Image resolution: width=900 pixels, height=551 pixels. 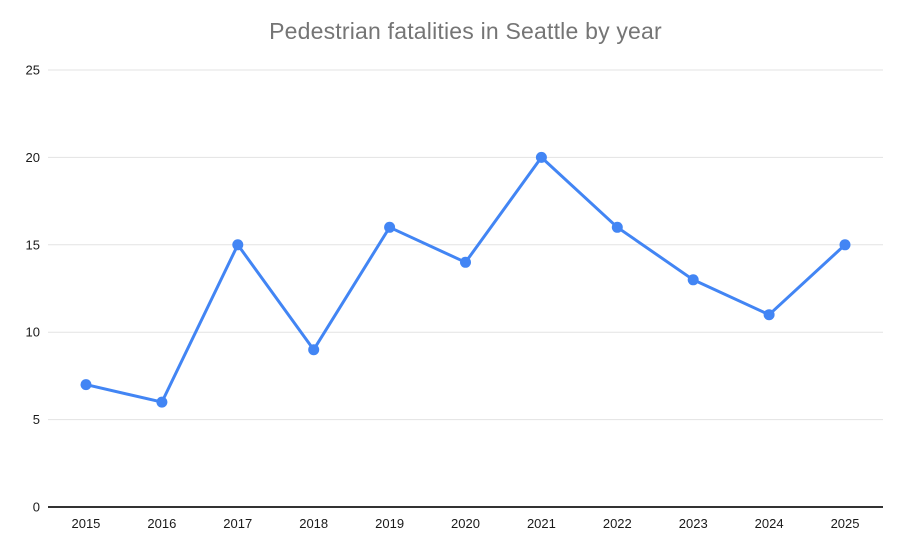 What do you see at coordinates (541, 523) in the screenshot?
I see `x-tick-label: 2021` at bounding box center [541, 523].